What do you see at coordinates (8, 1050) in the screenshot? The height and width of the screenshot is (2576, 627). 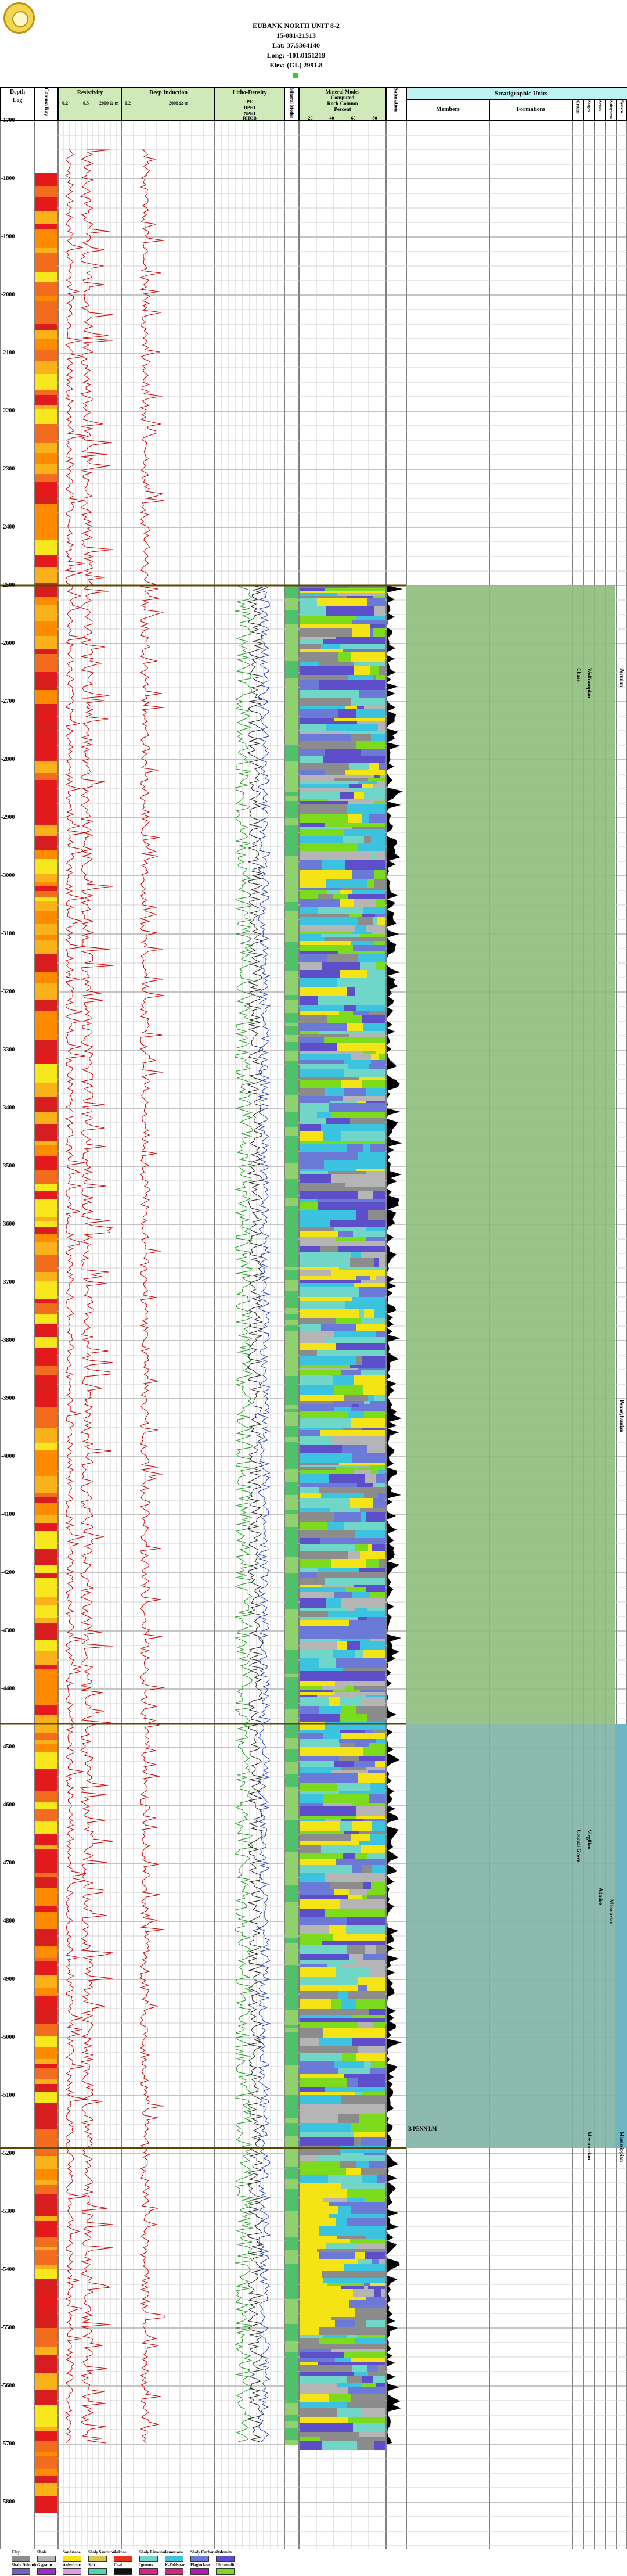 I see `depth-label: -3300` at bounding box center [8, 1050].